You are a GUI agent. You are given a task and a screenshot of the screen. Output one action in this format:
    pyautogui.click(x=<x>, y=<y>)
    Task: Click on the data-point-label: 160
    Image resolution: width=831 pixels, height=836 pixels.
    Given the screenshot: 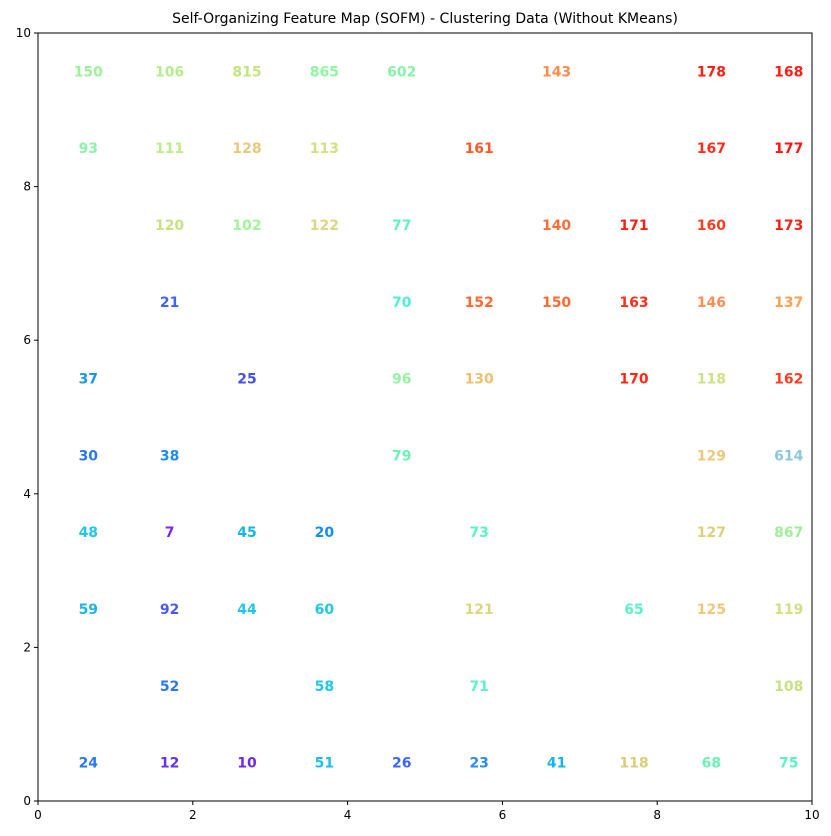 What is the action you would take?
    pyautogui.click(x=711, y=226)
    